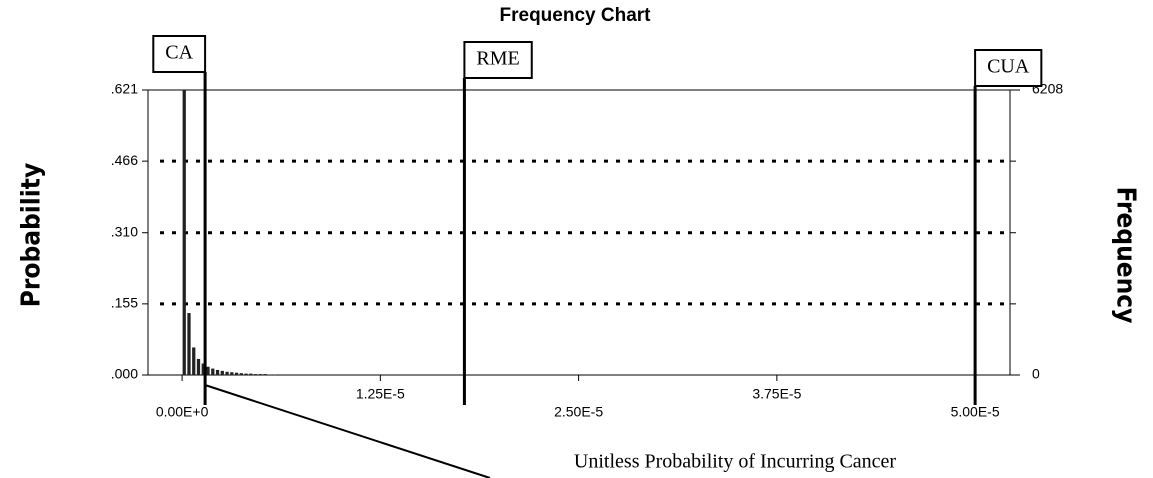 This screenshot has height=478, width=1153. Describe the element at coordinates (347, 431) in the screenshot. I see `leader-line` at that location.